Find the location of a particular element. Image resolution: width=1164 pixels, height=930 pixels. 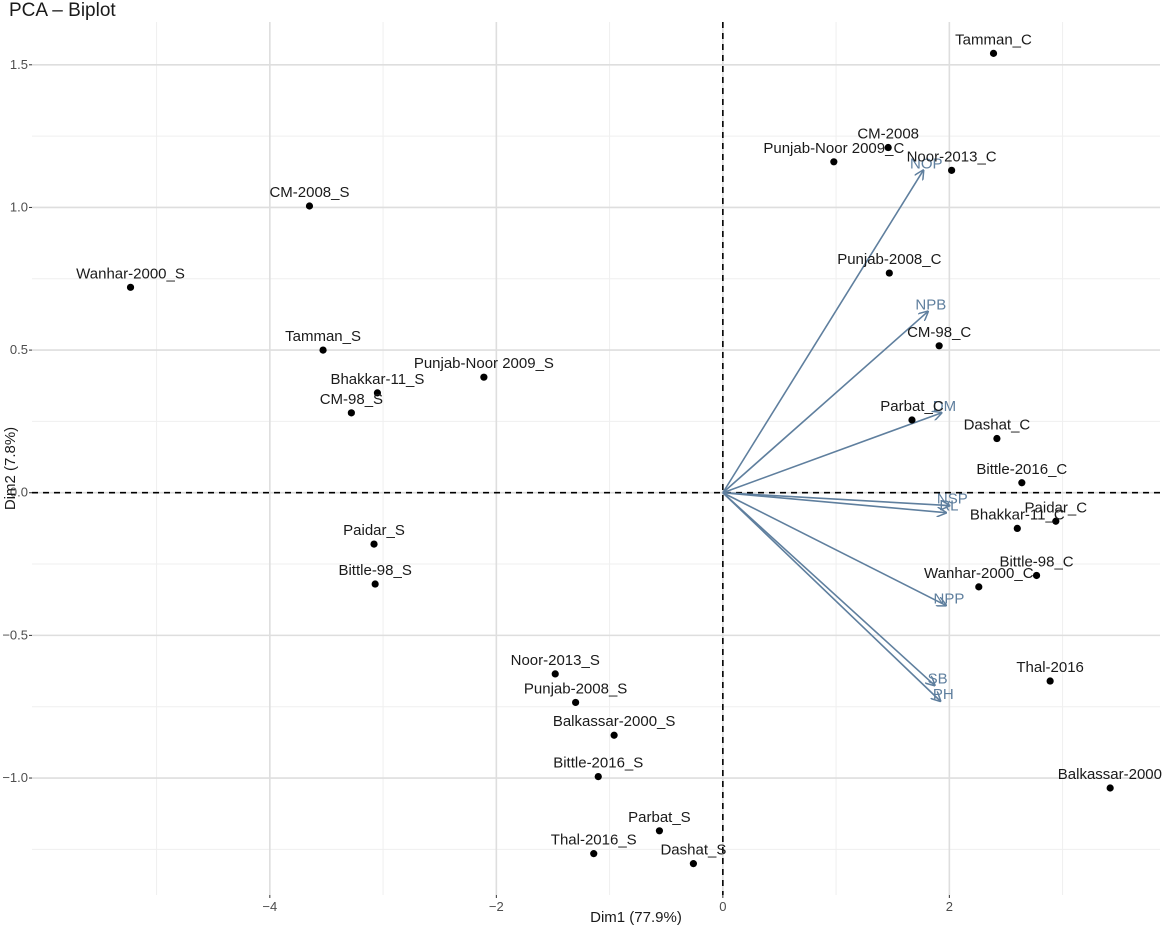

variable-label: NOP is located at coordinates (926, 163).